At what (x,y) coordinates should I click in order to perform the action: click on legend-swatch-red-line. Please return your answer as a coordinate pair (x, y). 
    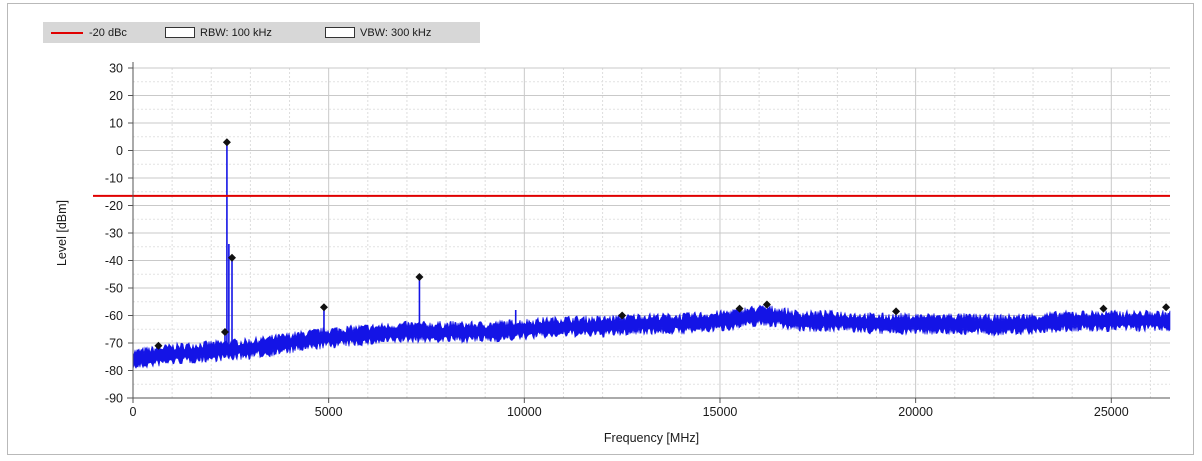
    Looking at the image, I should click on (67, 32).